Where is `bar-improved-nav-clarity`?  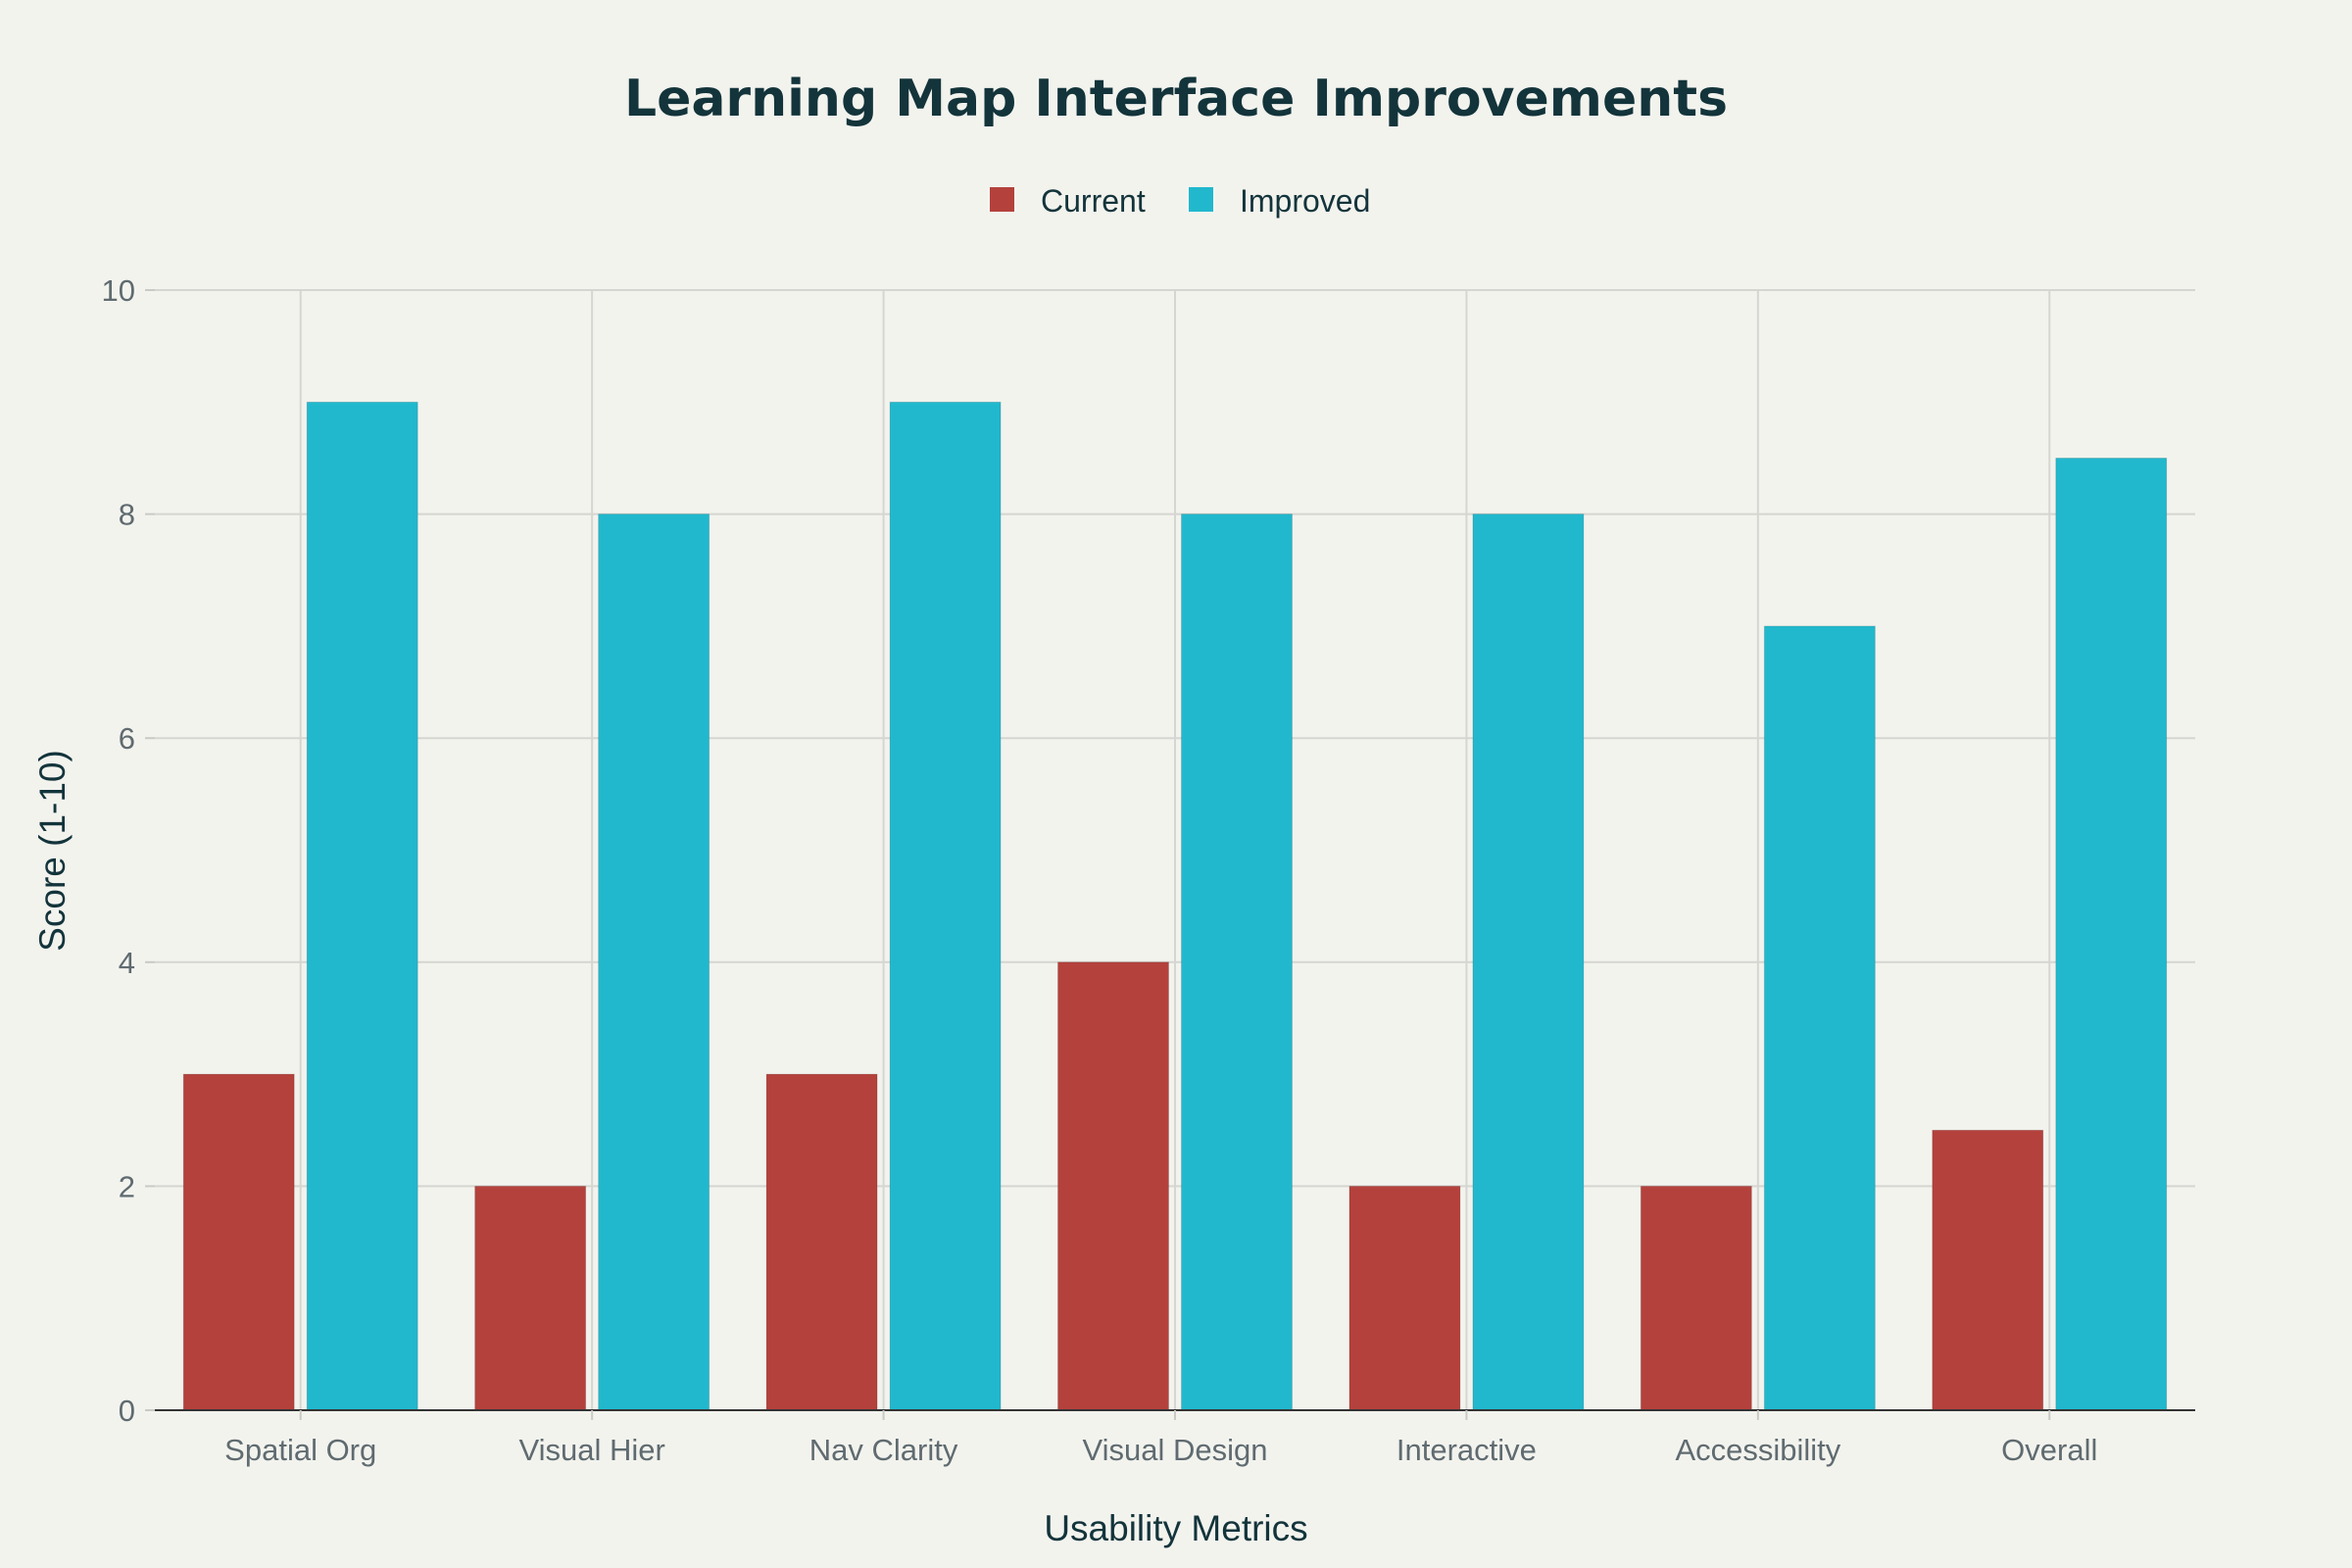
bar-improved-nav-clarity is located at coordinates (945, 906).